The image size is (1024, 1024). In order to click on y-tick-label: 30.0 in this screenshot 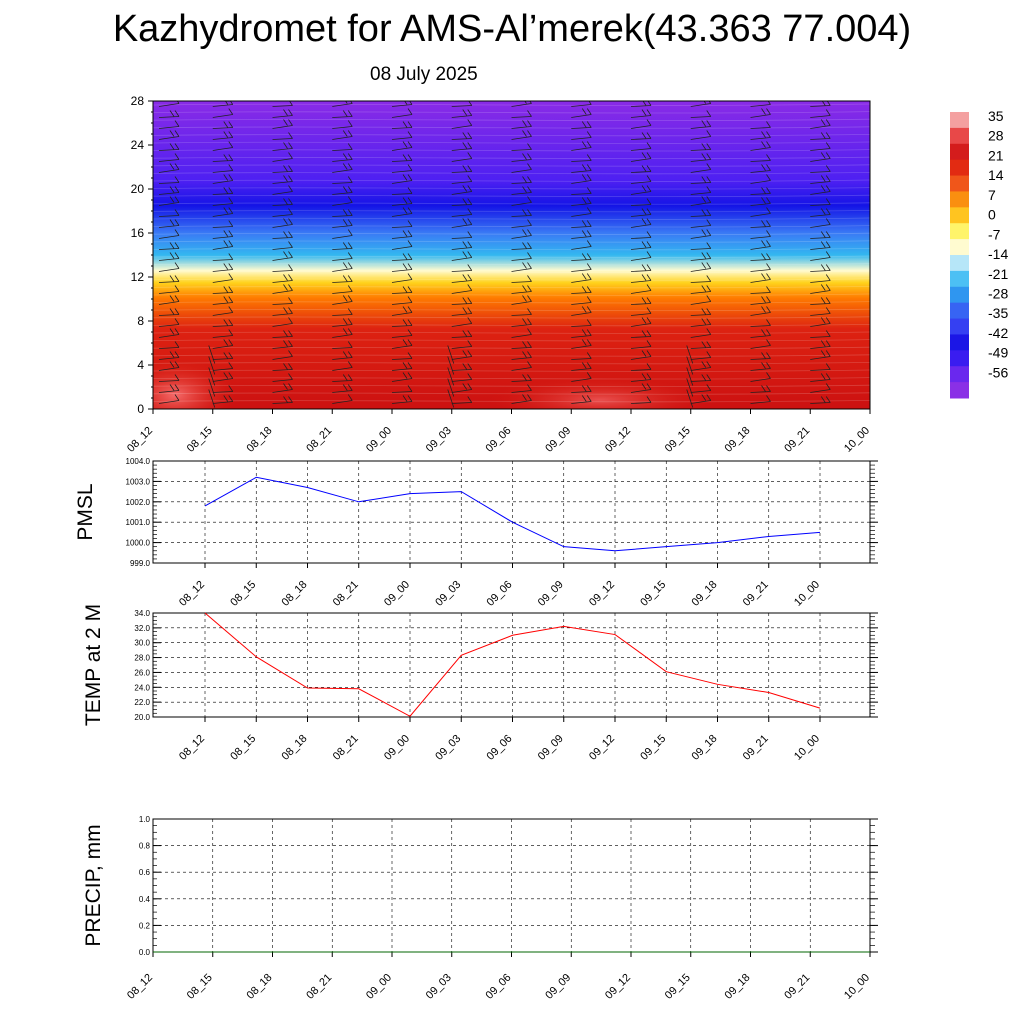, I will do `click(142, 643)`.